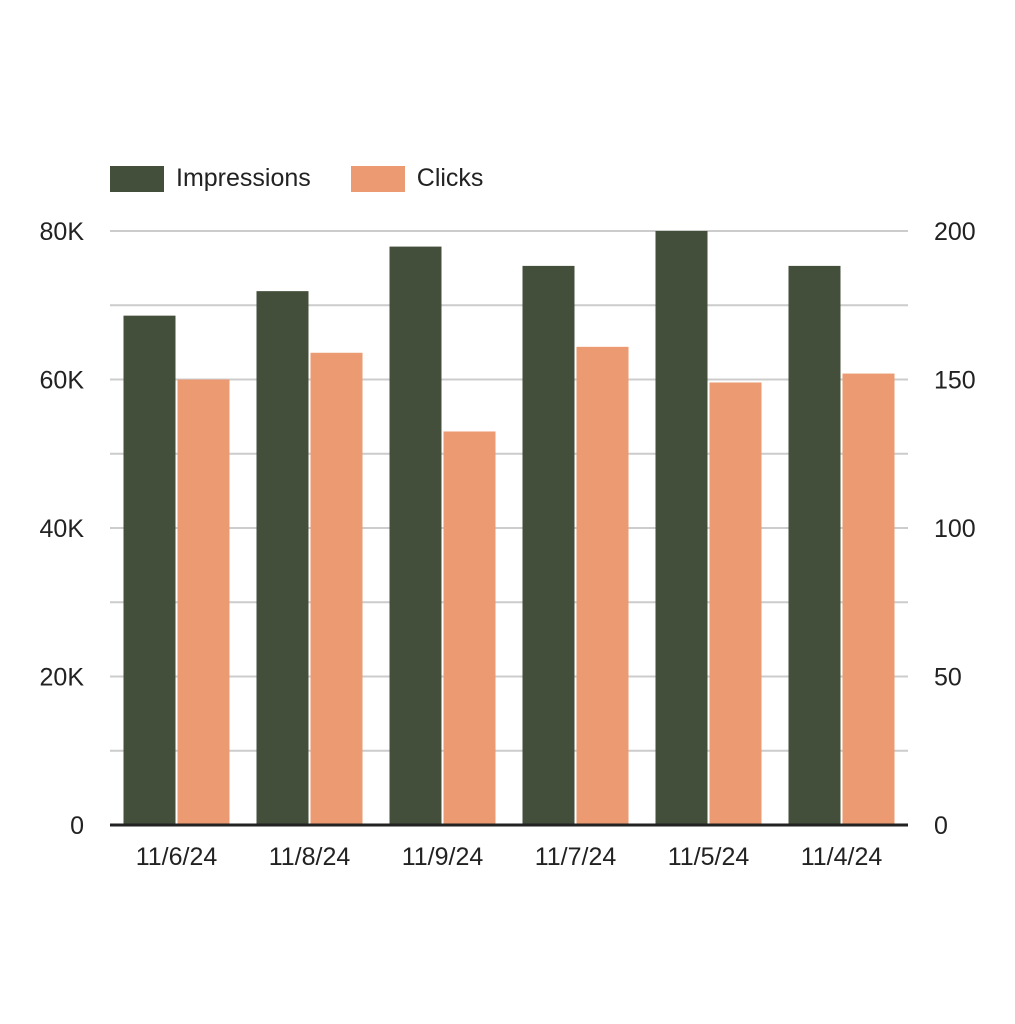  What do you see at coordinates (137, 178) in the screenshot?
I see `legend-swatch-impressions` at bounding box center [137, 178].